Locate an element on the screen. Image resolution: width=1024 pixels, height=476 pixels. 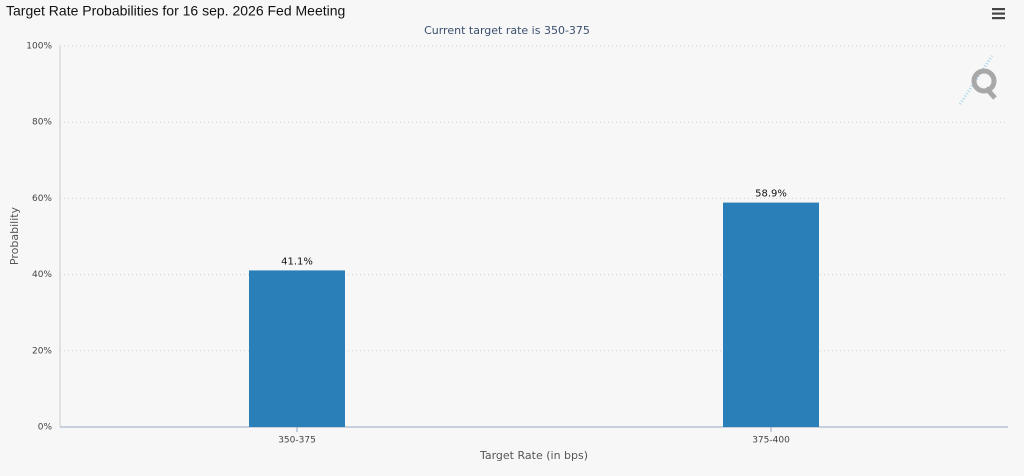
y-tick-label: 100% is located at coordinates (39, 47).